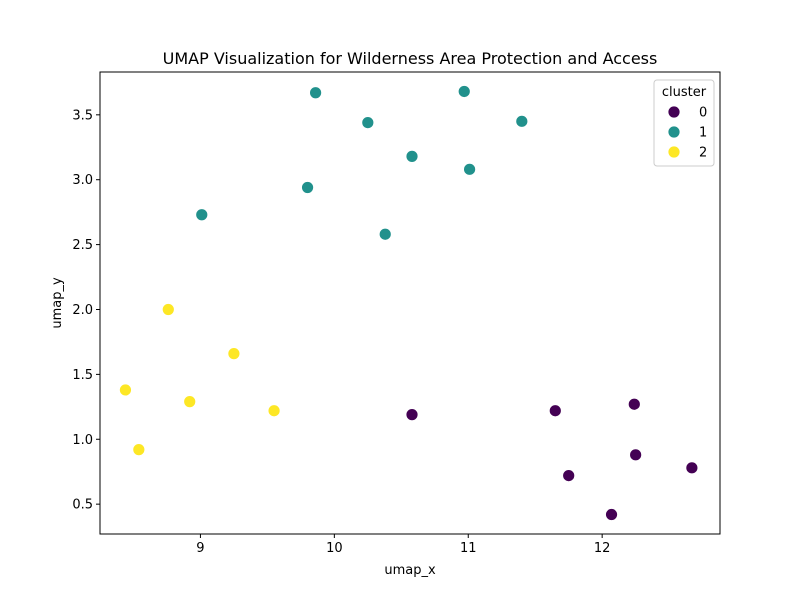 The height and width of the screenshot is (600, 800). I want to click on legend-label: 2, so click(703, 153).